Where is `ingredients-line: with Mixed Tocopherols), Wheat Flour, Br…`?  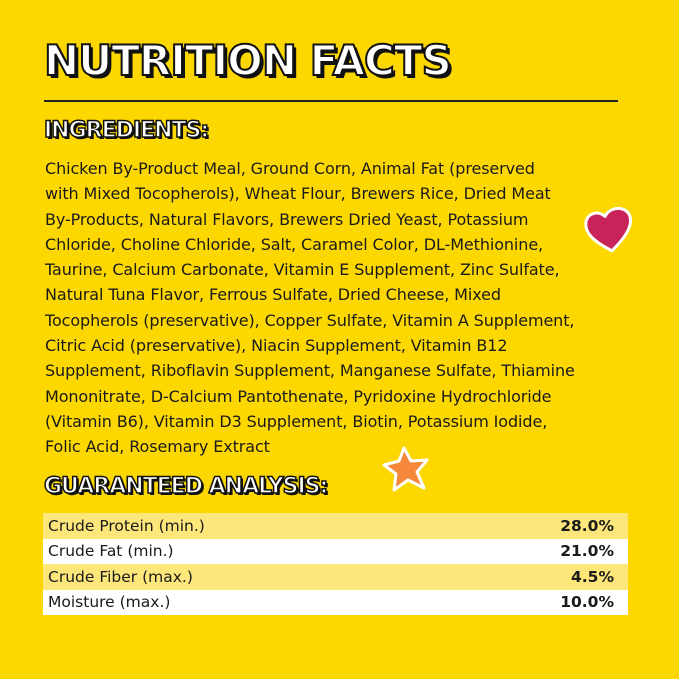
ingredients-line: with Mixed Tocopherols), Wheat Flour, Br… is located at coordinates (298, 194).